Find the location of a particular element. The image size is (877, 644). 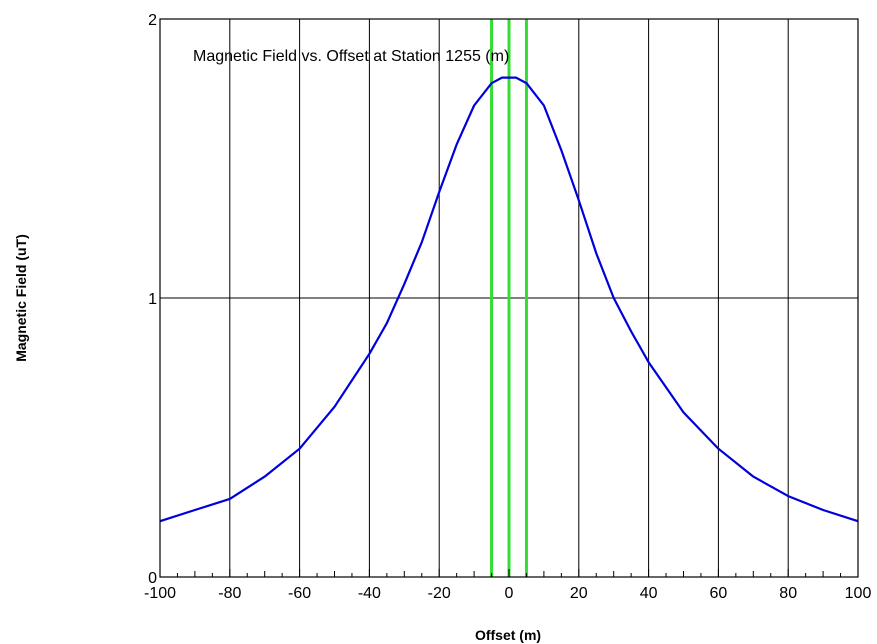

x-axis-title: Offset (m) is located at coordinates (508, 635).